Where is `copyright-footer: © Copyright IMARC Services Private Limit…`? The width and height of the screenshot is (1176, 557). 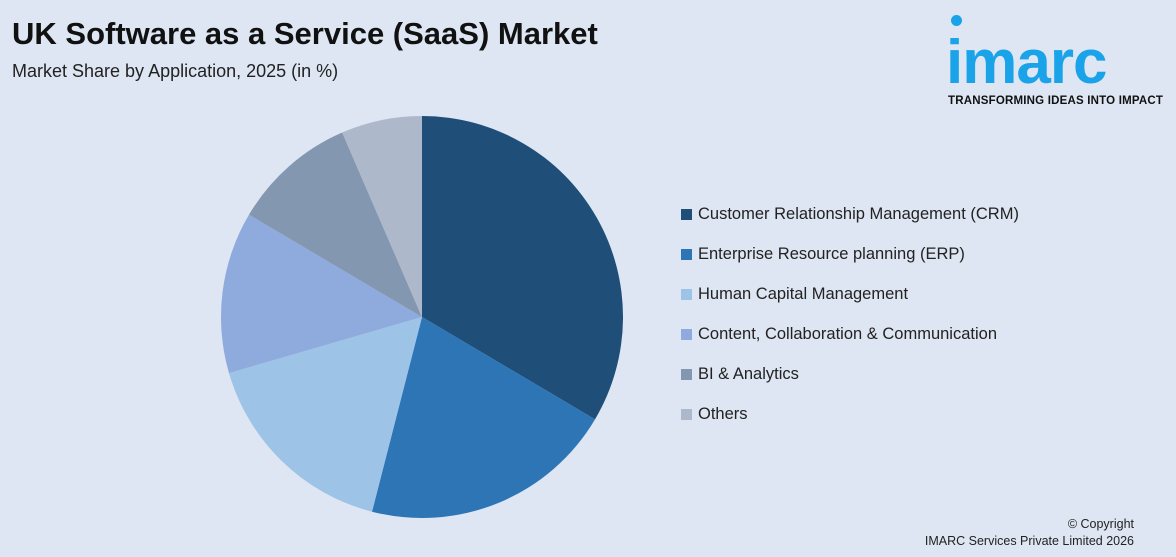
copyright-footer: © Copyright IMARC Services Private Limit… is located at coordinates (1029, 533).